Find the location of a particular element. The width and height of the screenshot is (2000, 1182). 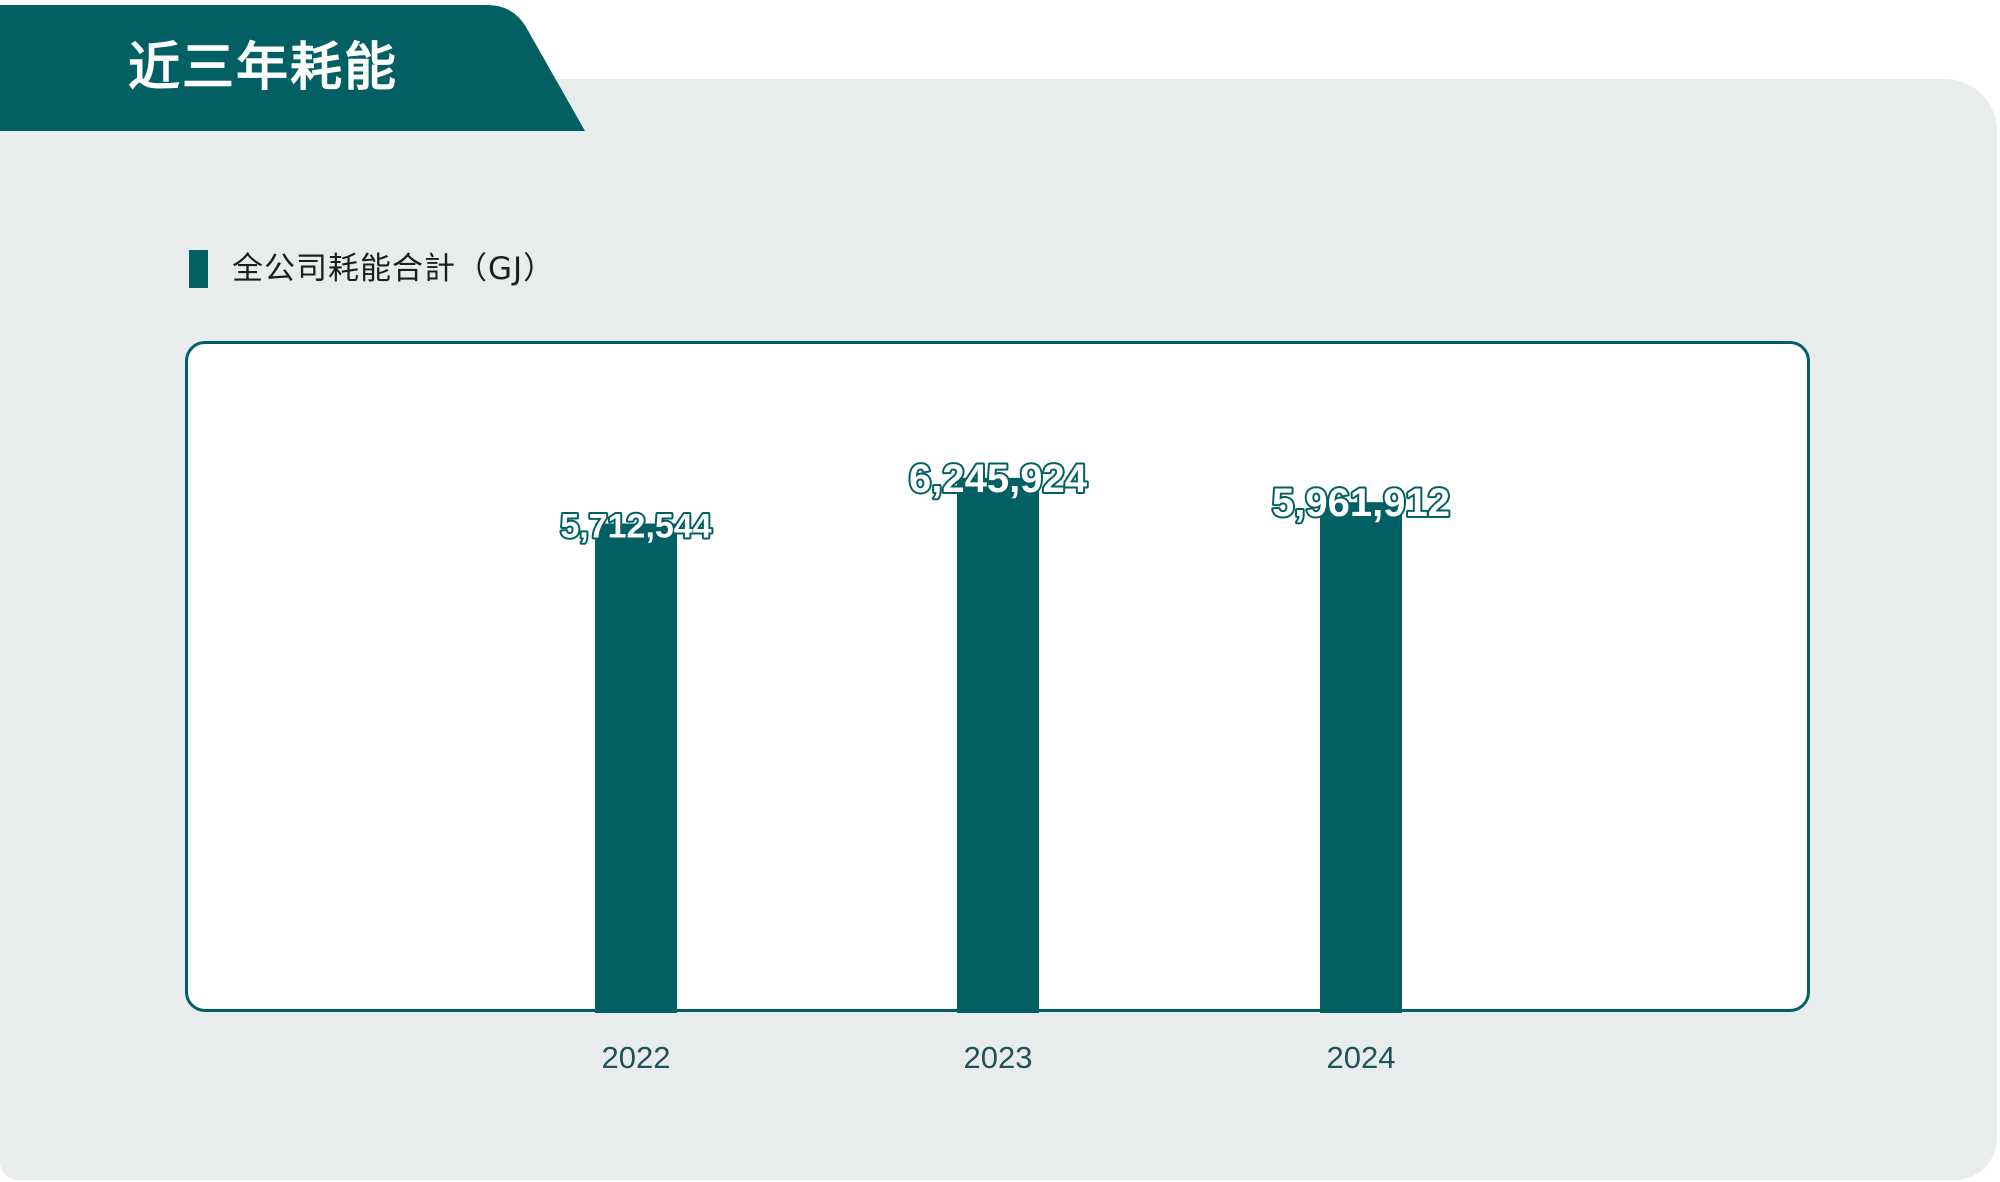

page-title: 近三年耗能 is located at coordinates (263, 68).